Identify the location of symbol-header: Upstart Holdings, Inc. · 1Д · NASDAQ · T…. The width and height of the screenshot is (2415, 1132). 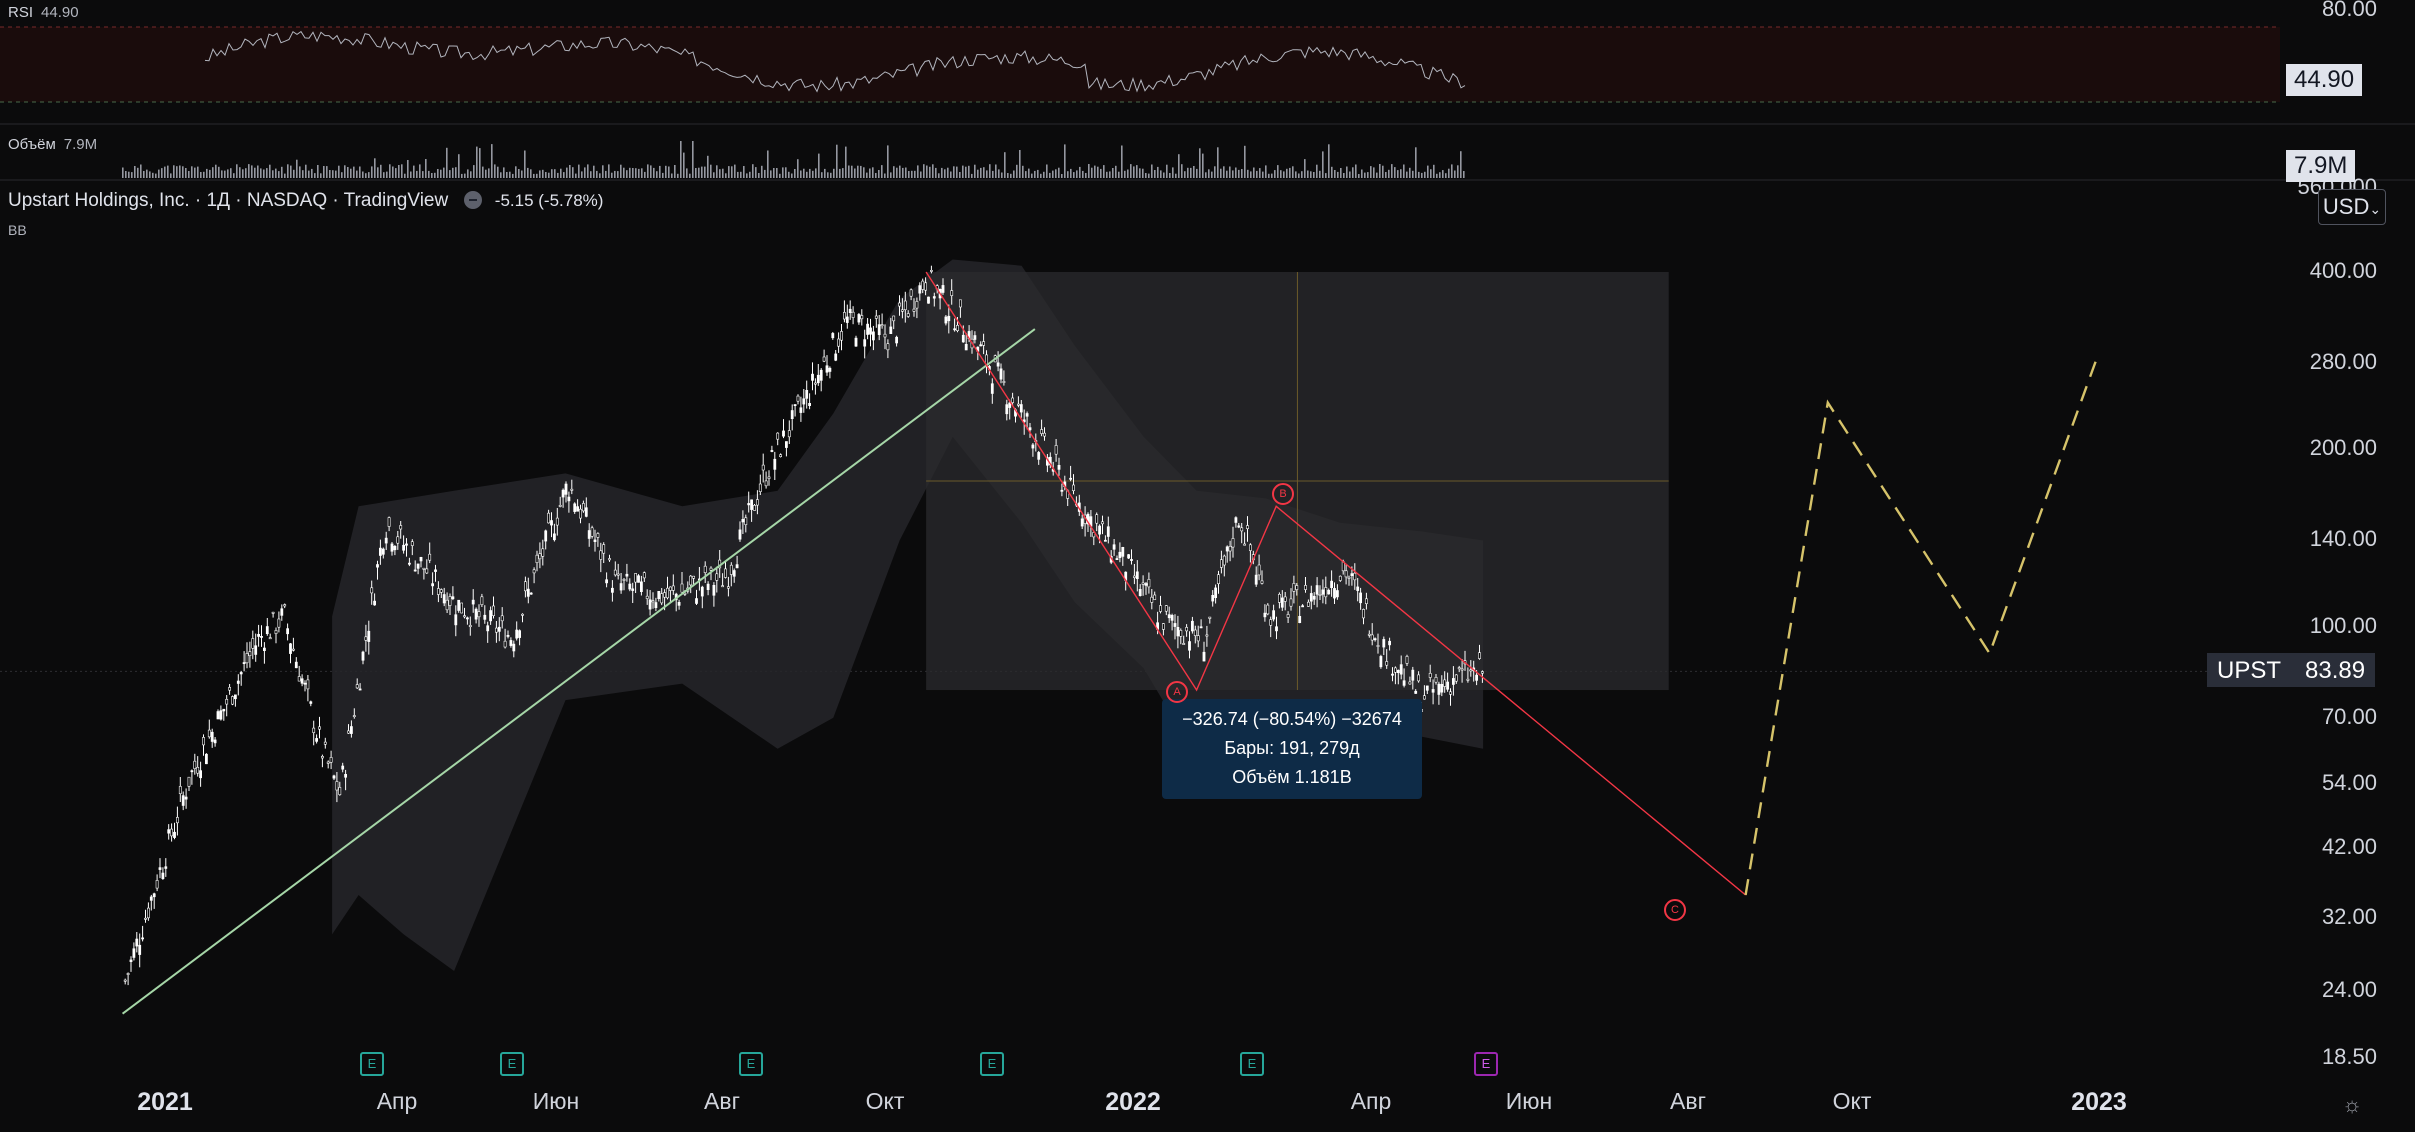
(306, 200).